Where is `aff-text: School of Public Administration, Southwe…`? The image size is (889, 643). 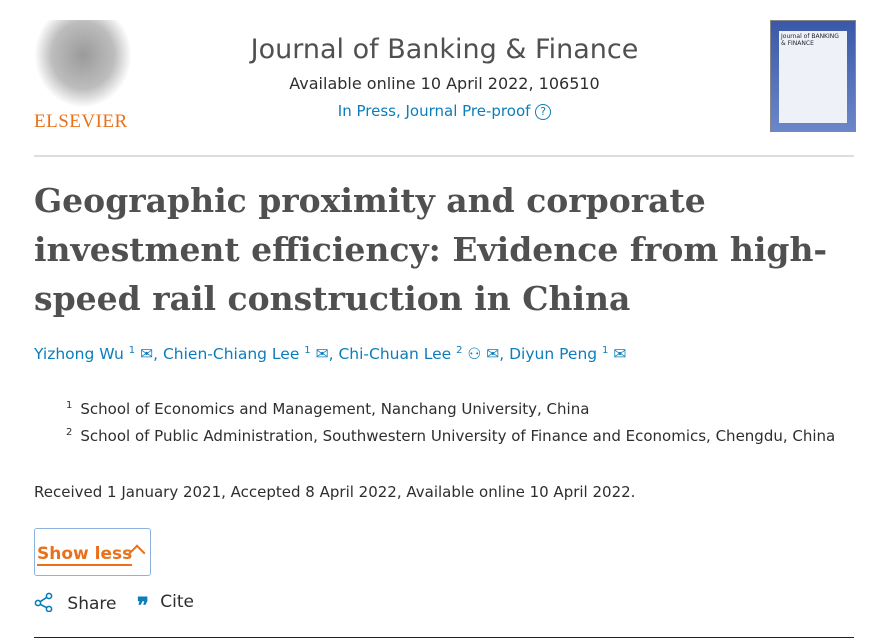 aff-text: School of Public Administration, Southwe… is located at coordinates (458, 436).